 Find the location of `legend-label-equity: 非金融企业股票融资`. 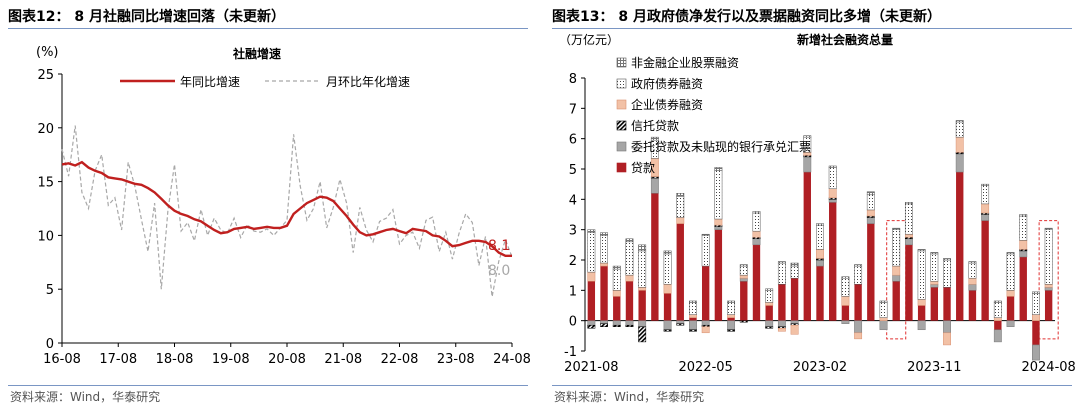

legend-label-equity: 非金融企业股票融资 is located at coordinates (685, 62).